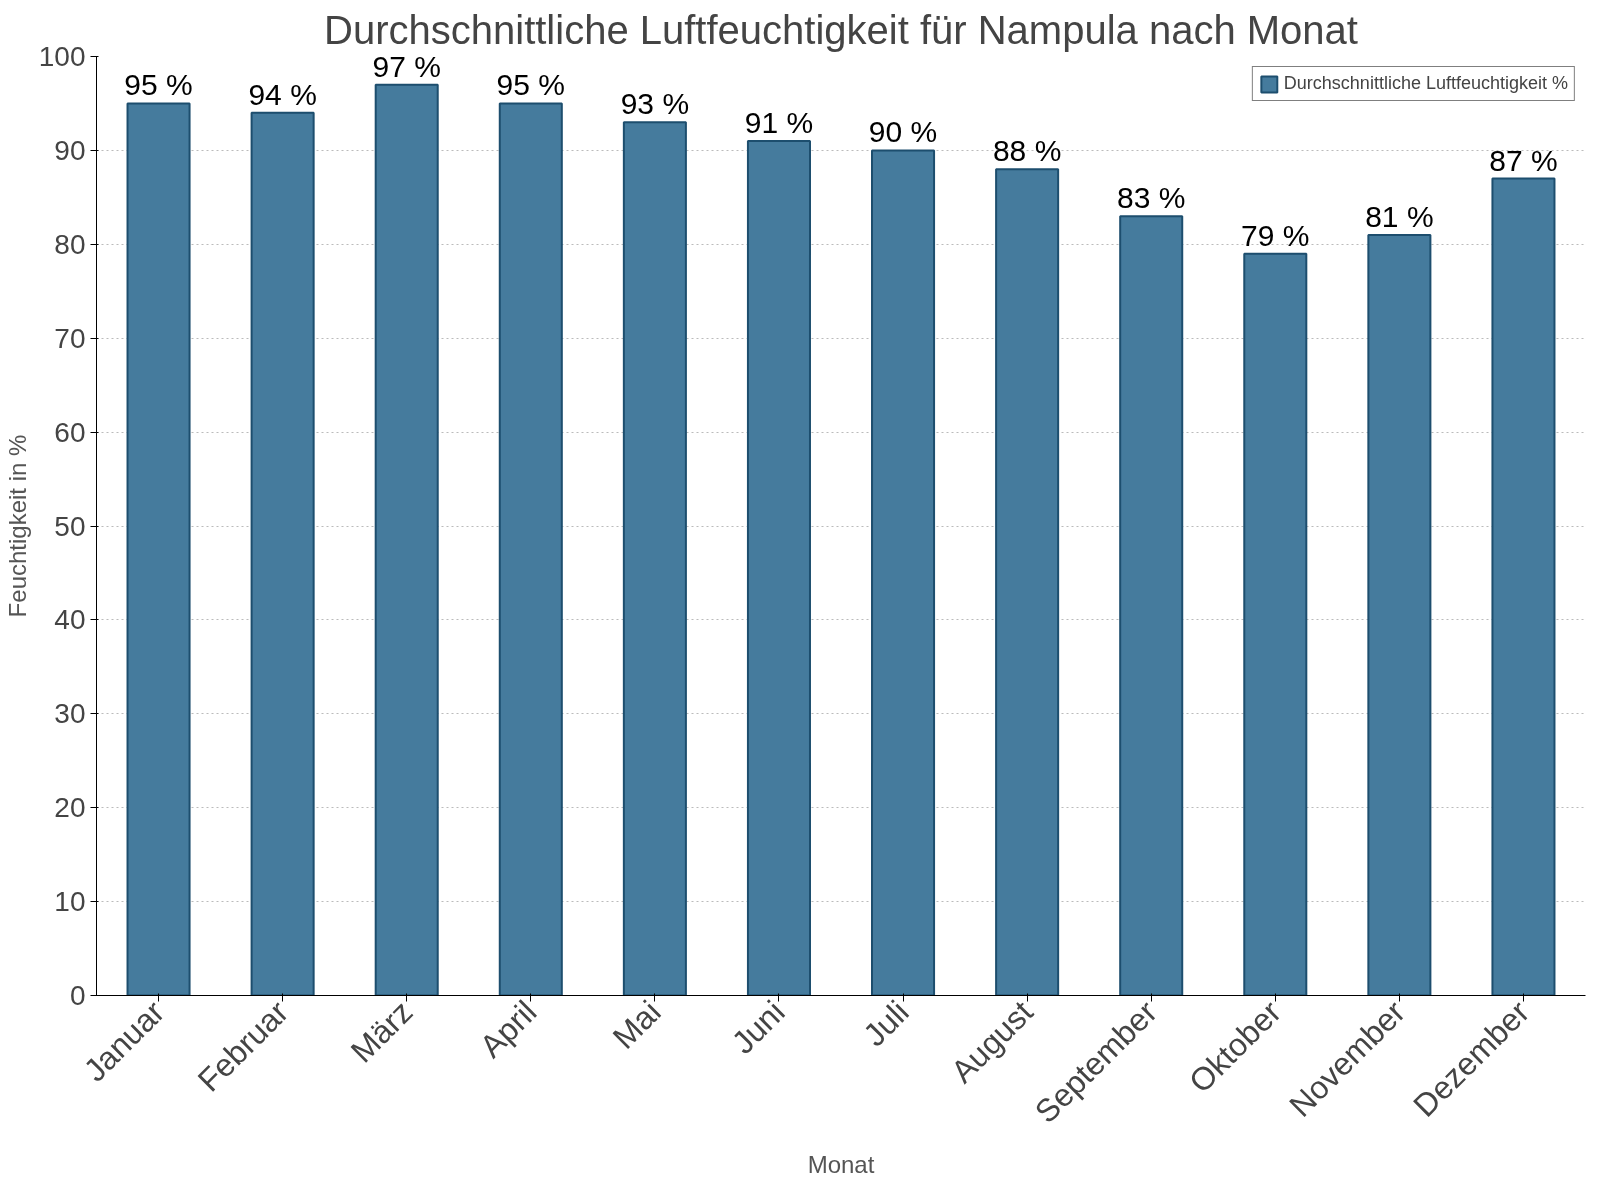 The height and width of the screenshot is (1200, 1600). Describe the element at coordinates (779, 123) in the screenshot. I see `data-label: 91 %` at that location.